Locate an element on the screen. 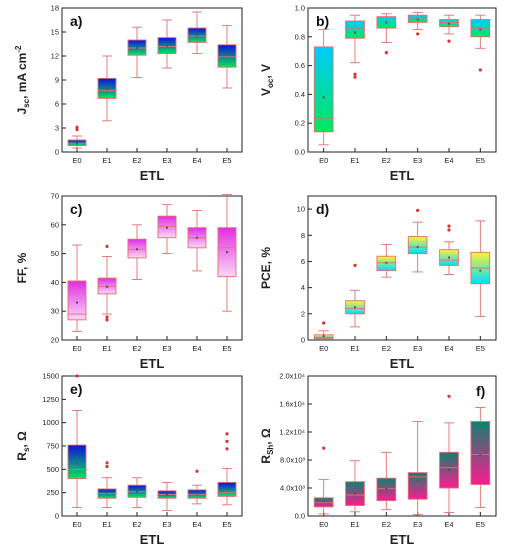 The width and height of the screenshot is (507, 550). y-tick-label: 2.0x10⁴ is located at coordinates (292, 376).